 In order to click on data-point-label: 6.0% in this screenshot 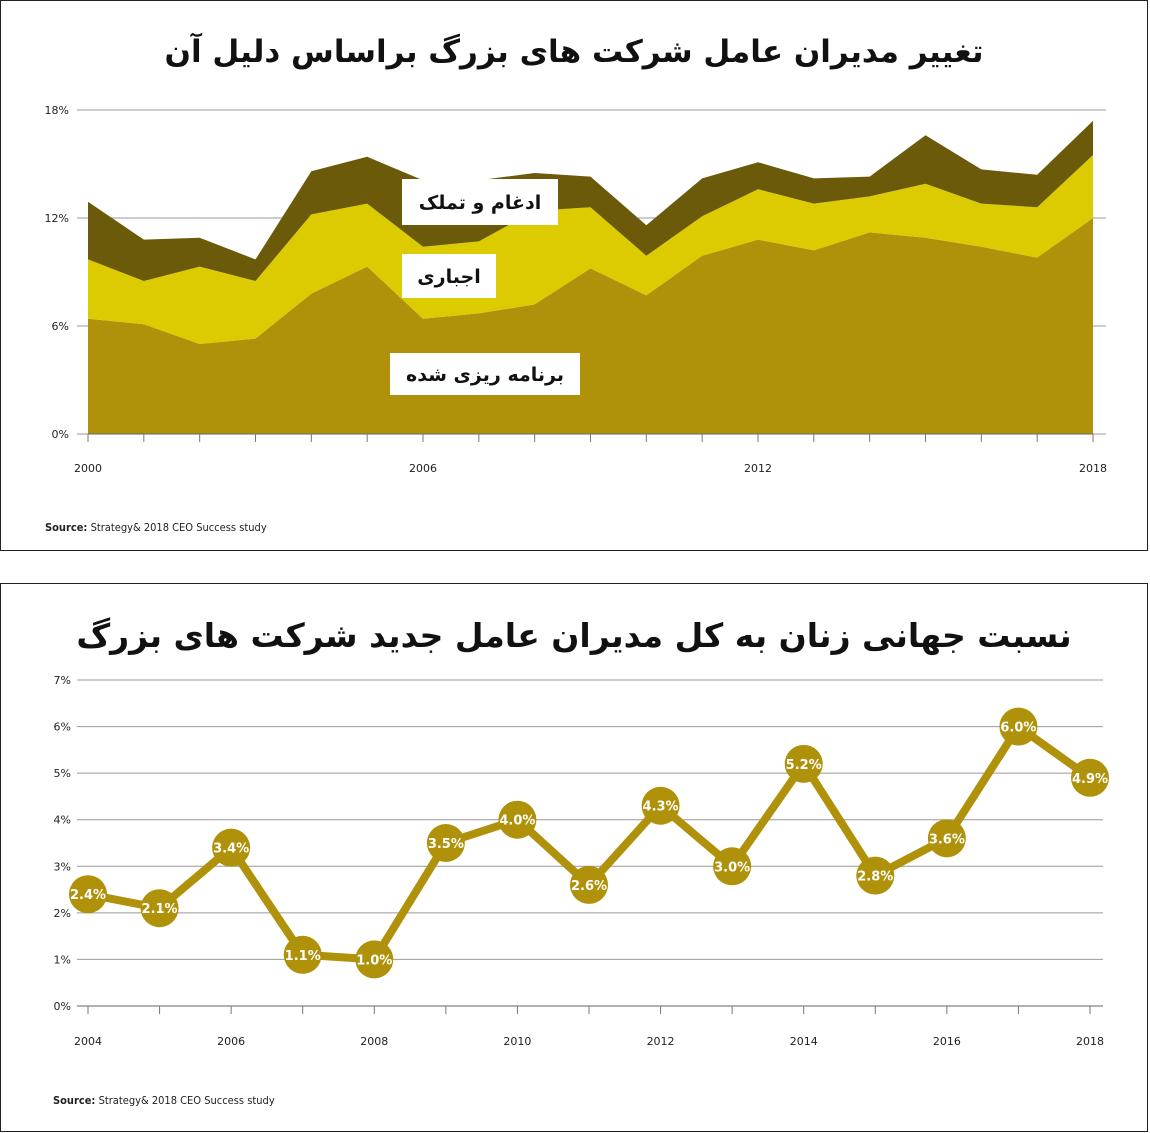, I will do `click(1018, 728)`.